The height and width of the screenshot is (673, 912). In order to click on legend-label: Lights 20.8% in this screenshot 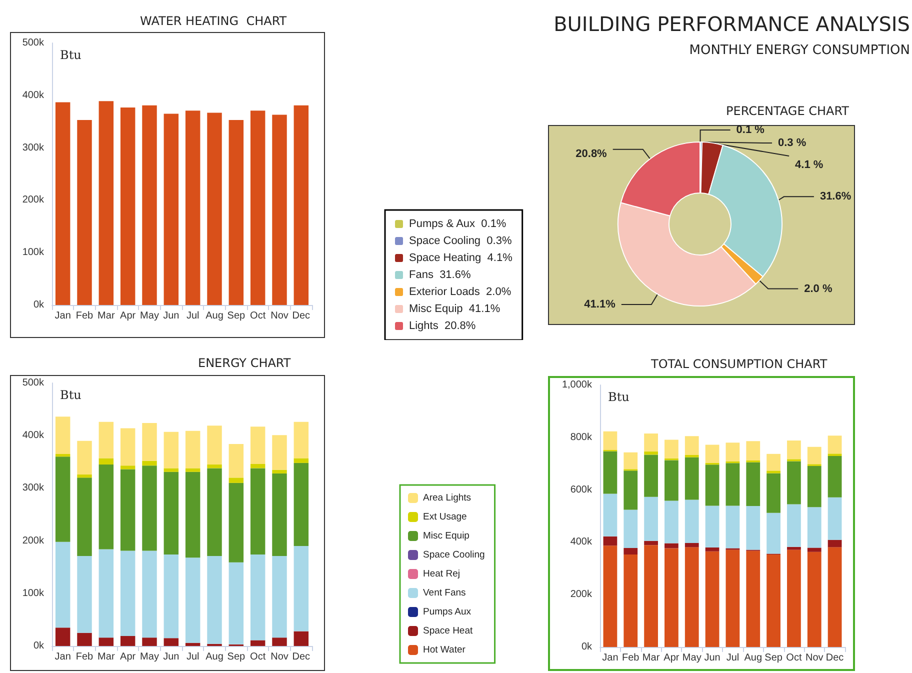, I will do `click(442, 326)`.